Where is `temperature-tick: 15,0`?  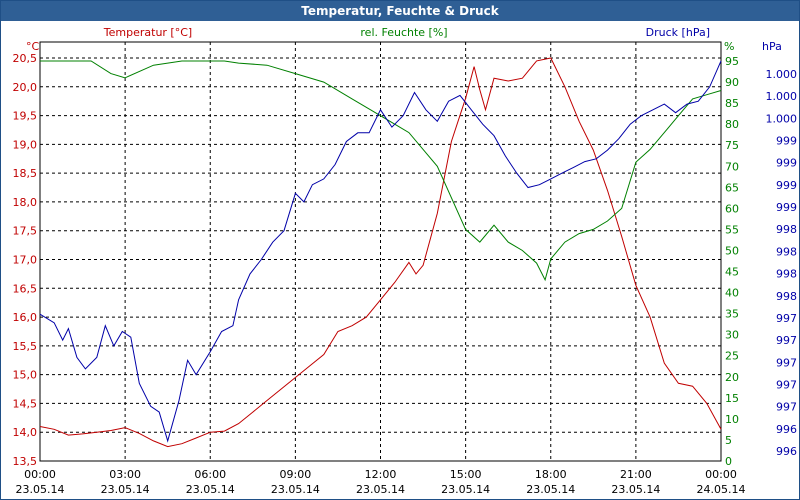
temperature-tick: 15,0 is located at coordinates (25, 375).